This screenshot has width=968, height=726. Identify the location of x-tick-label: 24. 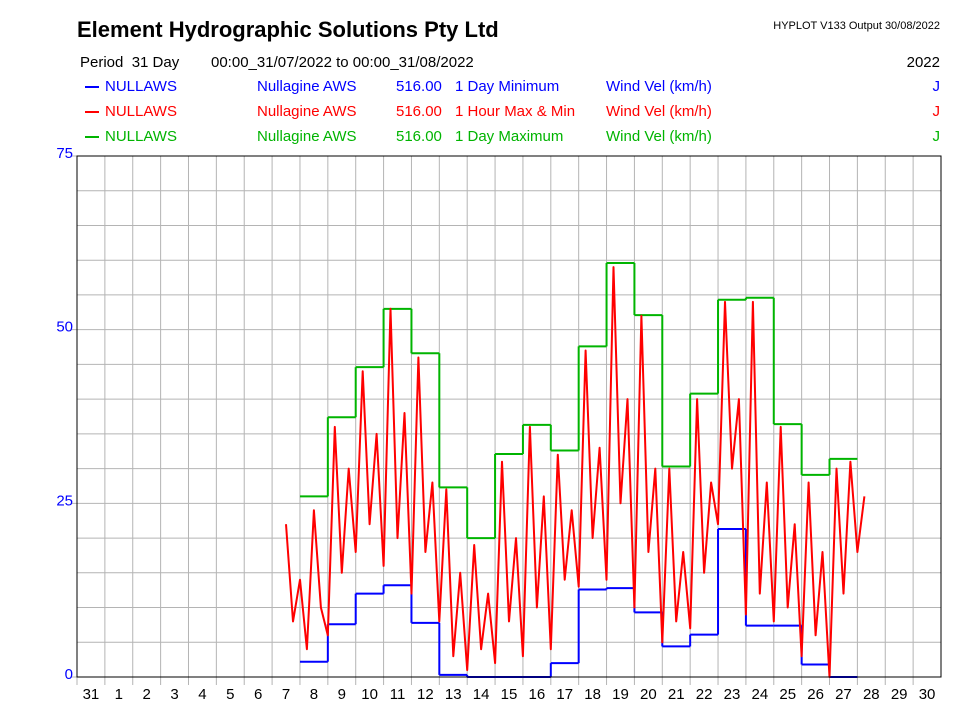
(759, 694).